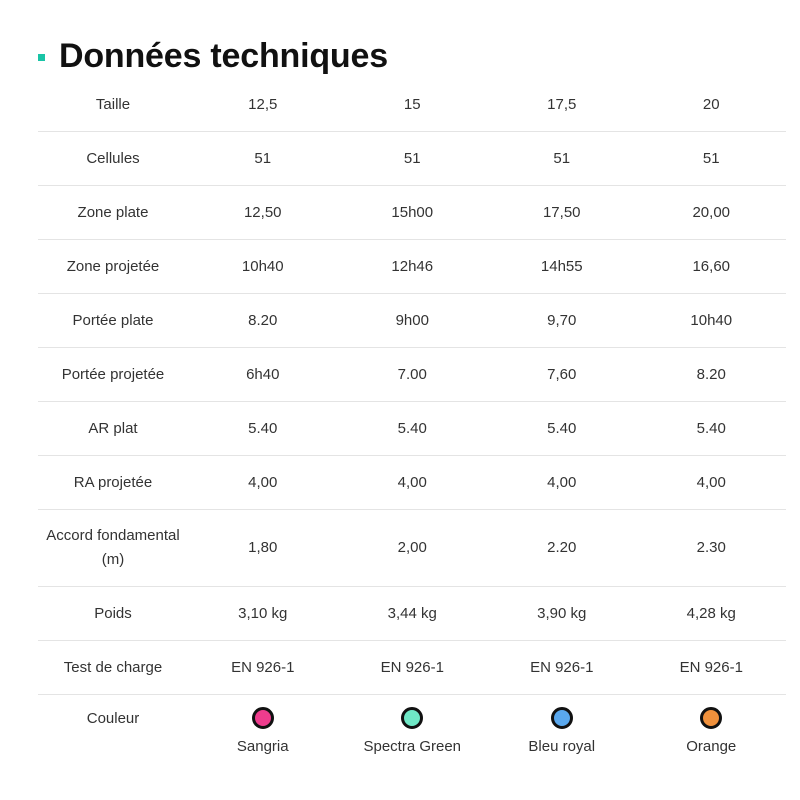  What do you see at coordinates (113, 548) in the screenshot?
I see `row-label: Accord fondamental (m)` at bounding box center [113, 548].